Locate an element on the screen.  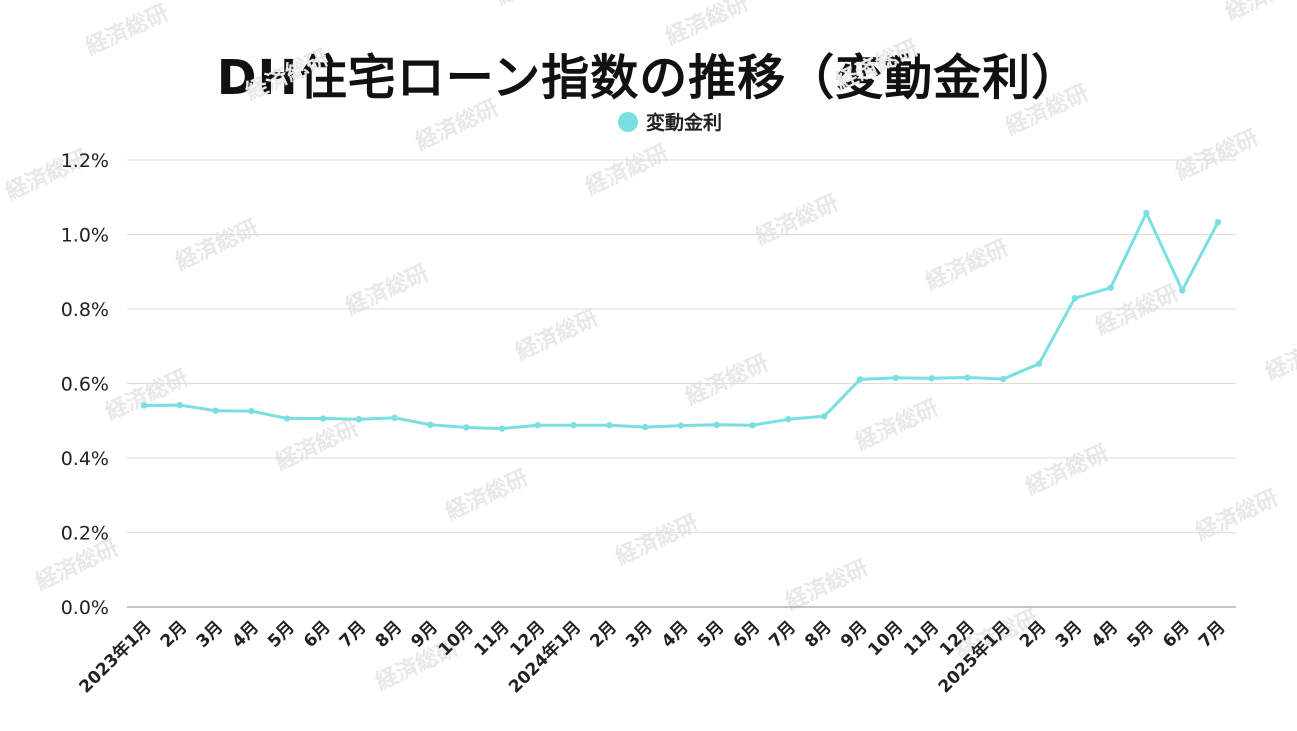
legend: 変動金利 is located at coordinates (670, 122).